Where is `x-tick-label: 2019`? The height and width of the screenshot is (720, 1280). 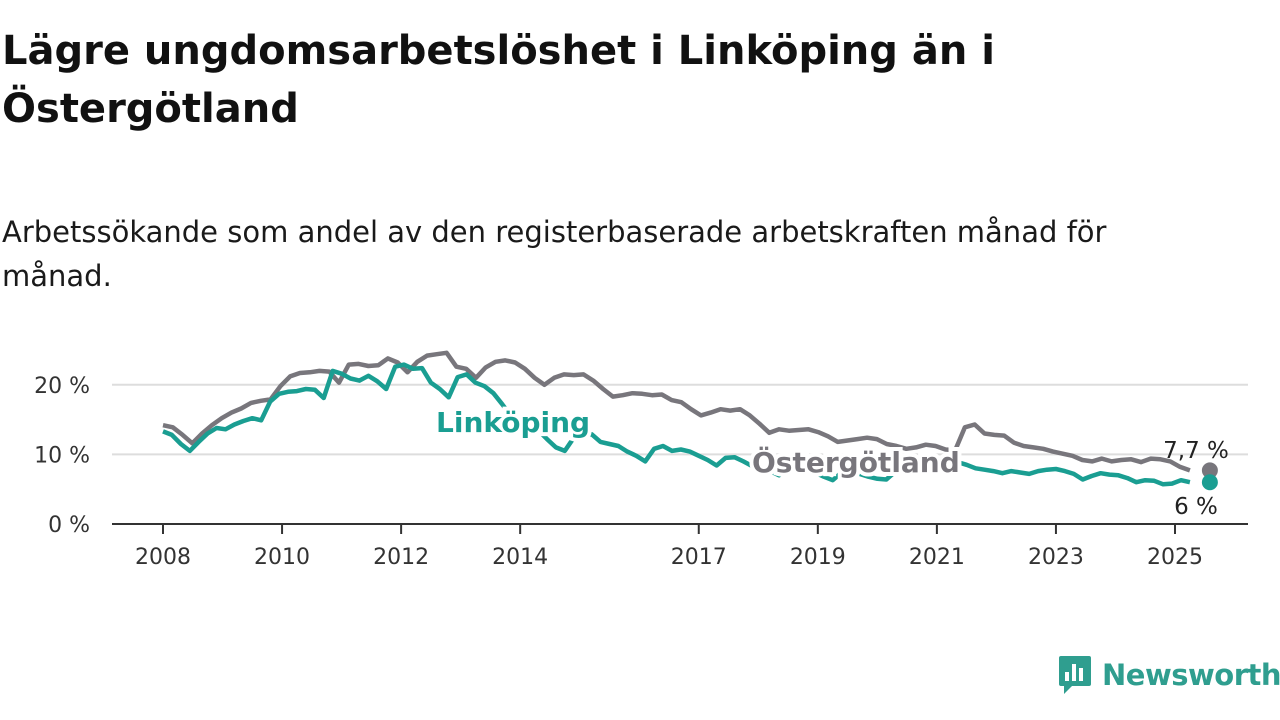 x-tick-label: 2019 is located at coordinates (818, 557).